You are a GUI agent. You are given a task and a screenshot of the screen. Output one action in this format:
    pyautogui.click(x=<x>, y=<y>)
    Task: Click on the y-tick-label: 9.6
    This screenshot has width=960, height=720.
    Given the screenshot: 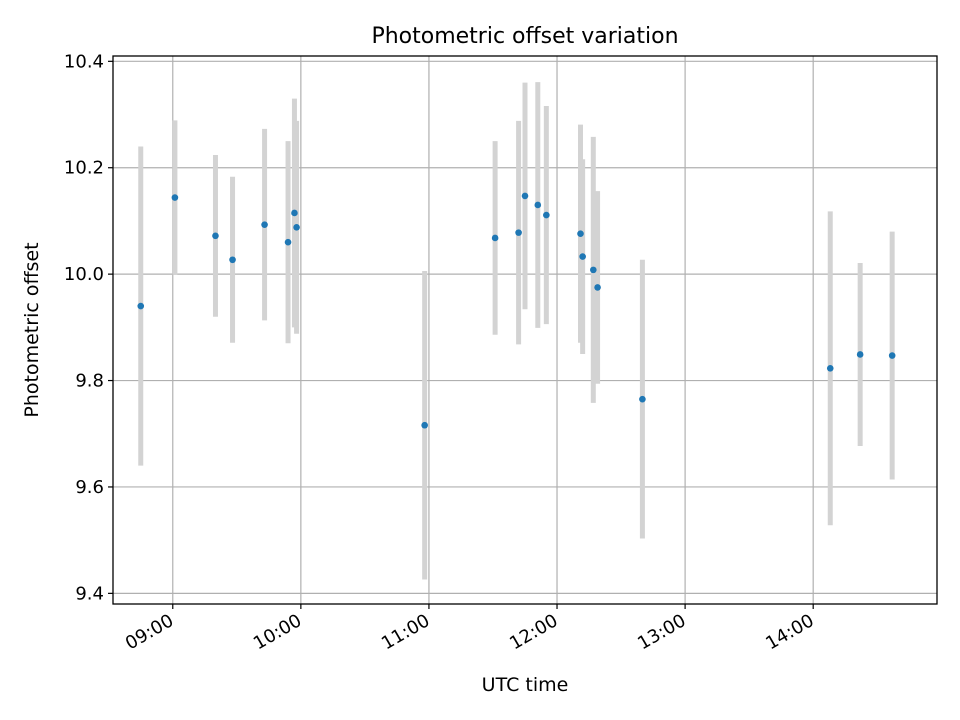 What is the action you would take?
    pyautogui.click(x=89, y=487)
    